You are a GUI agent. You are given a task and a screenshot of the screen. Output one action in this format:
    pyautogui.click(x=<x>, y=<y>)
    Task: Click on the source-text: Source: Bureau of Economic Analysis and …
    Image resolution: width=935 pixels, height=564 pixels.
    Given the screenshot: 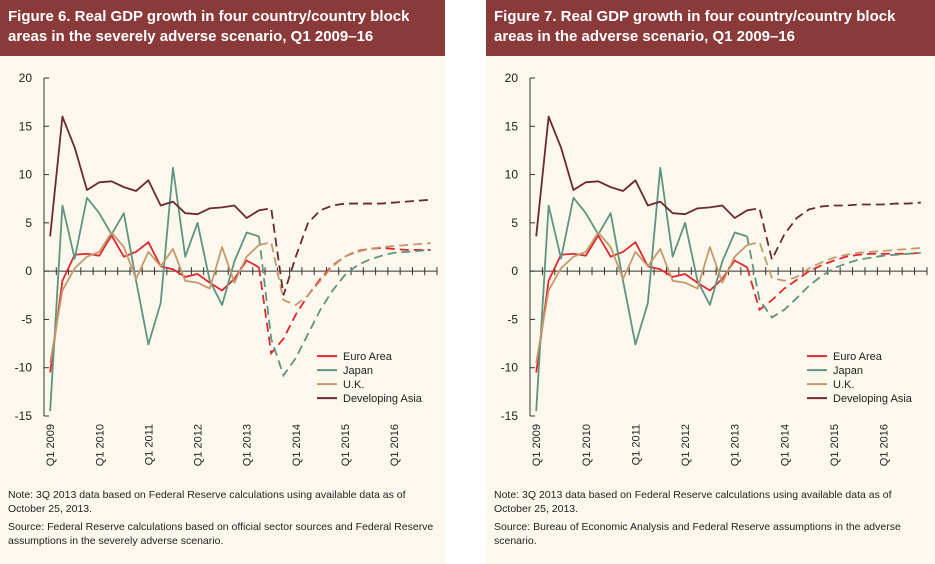 What is the action you would take?
    pyautogui.click(x=697, y=534)
    